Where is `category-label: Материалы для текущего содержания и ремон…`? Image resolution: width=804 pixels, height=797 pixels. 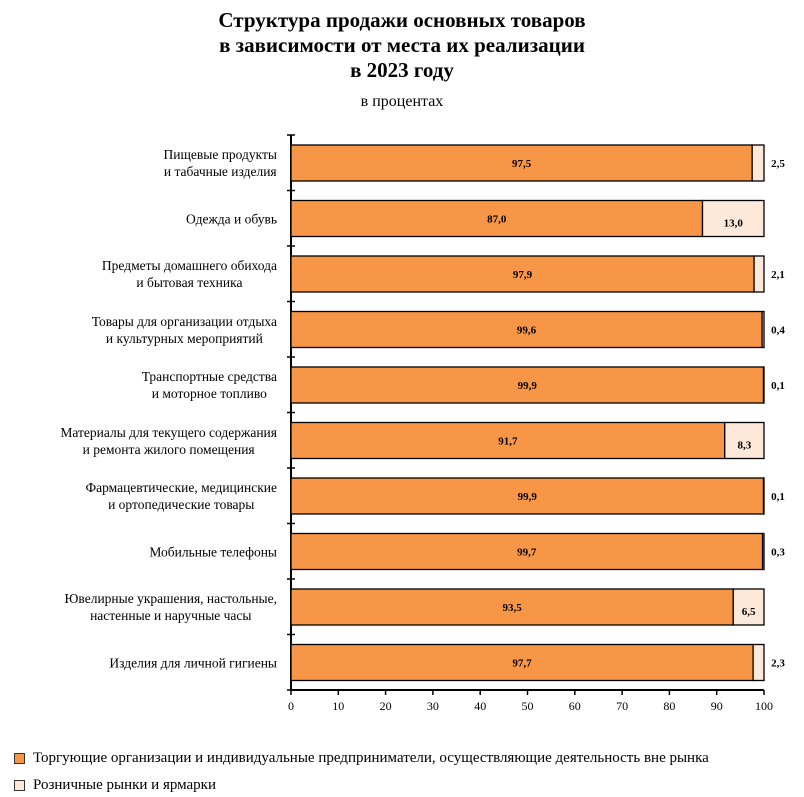
category-label: Материалы для текущего содержания и ремон… is located at coordinates (168, 441).